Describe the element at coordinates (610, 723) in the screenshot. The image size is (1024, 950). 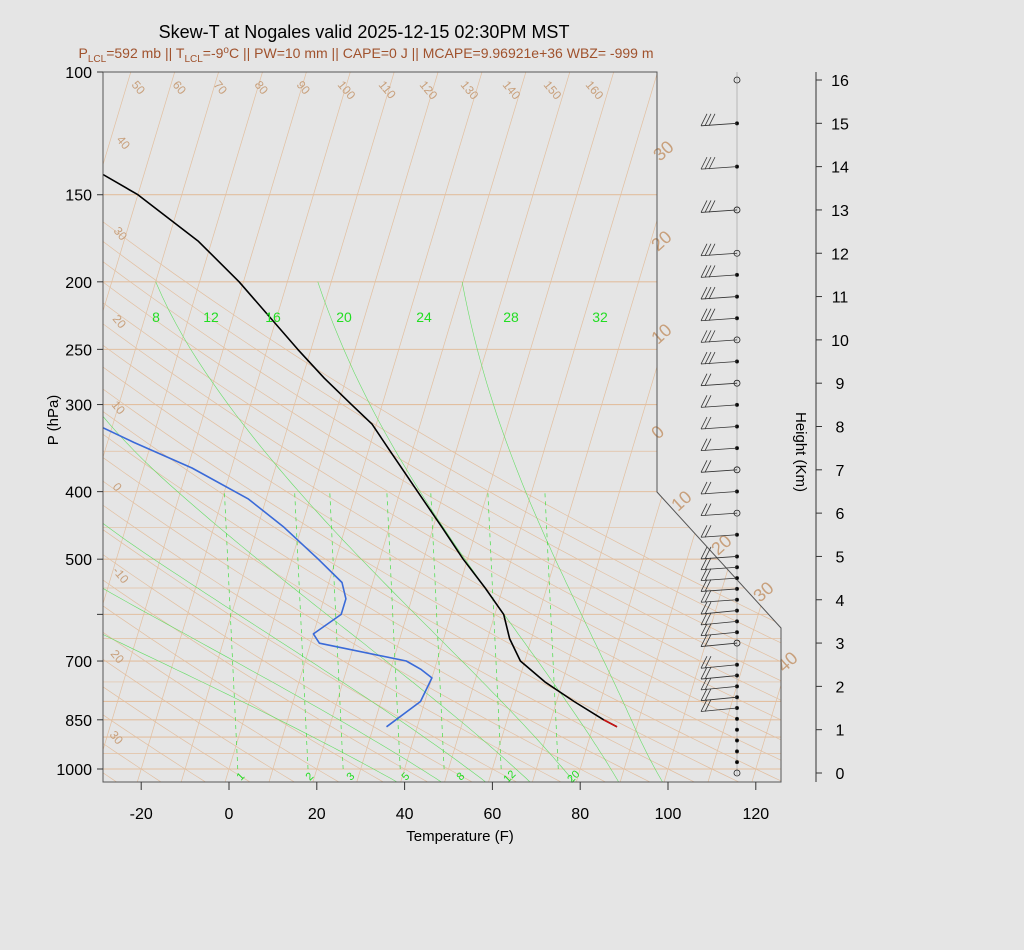
I see `parcel-profile-line` at that location.